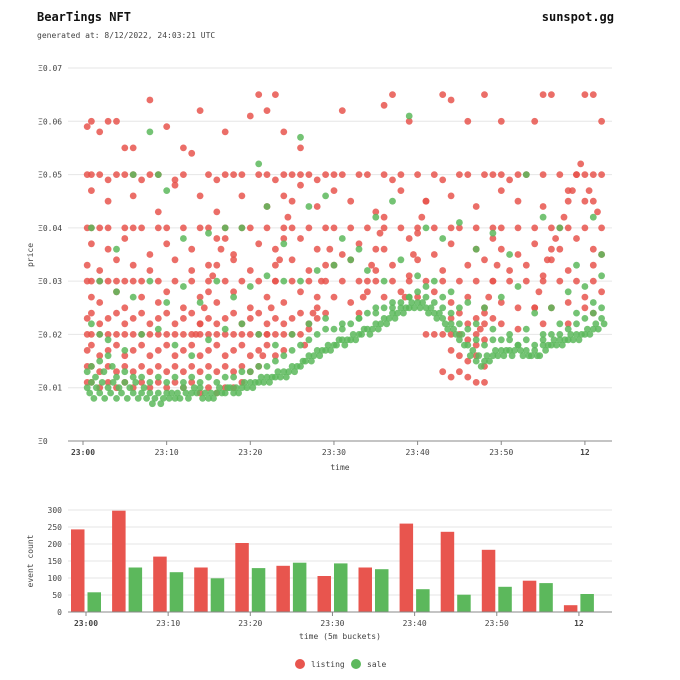 This screenshot has height=680, width=680. Describe the element at coordinates (418, 452) in the screenshot. I see `scatter-x-tick-label: 23:40` at that location.